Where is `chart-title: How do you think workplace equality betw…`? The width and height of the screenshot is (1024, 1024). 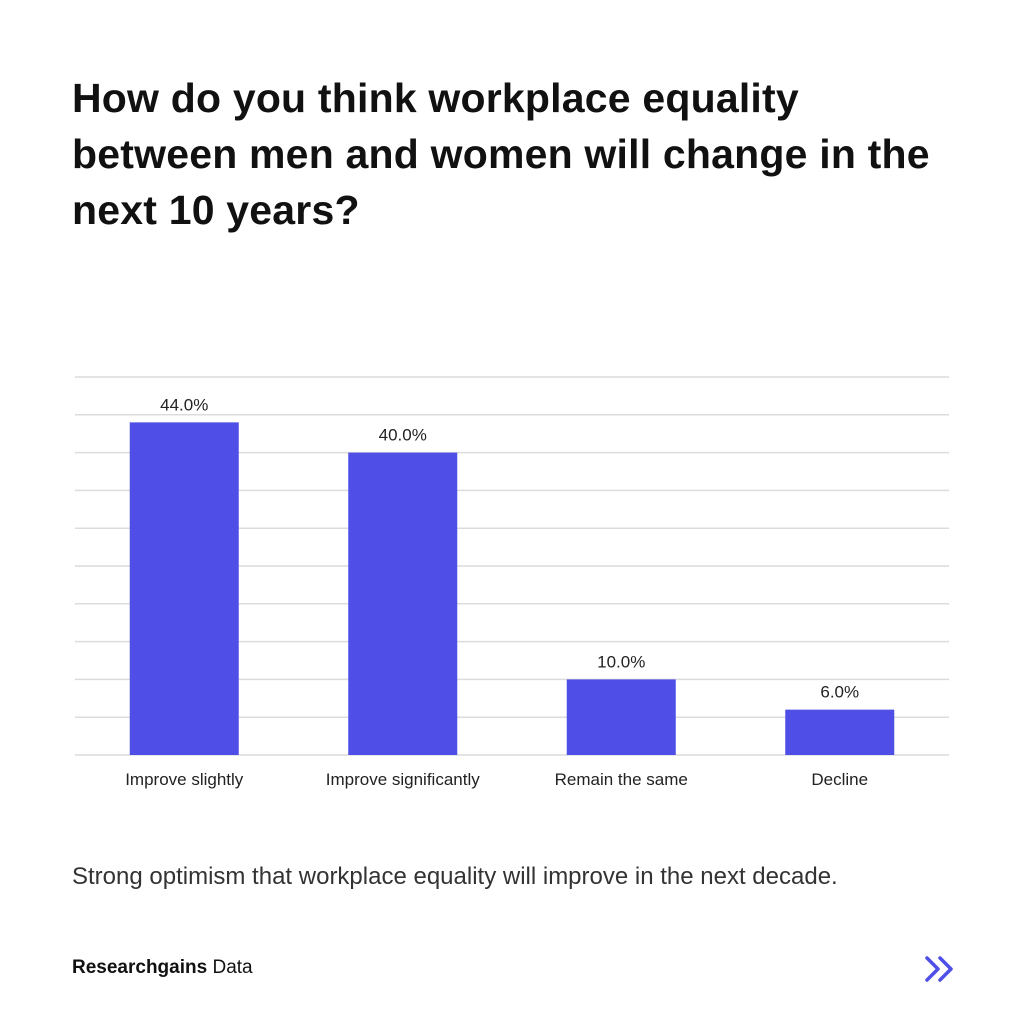 chart-title: How do you think workplace equality betw… is located at coordinates (501, 154).